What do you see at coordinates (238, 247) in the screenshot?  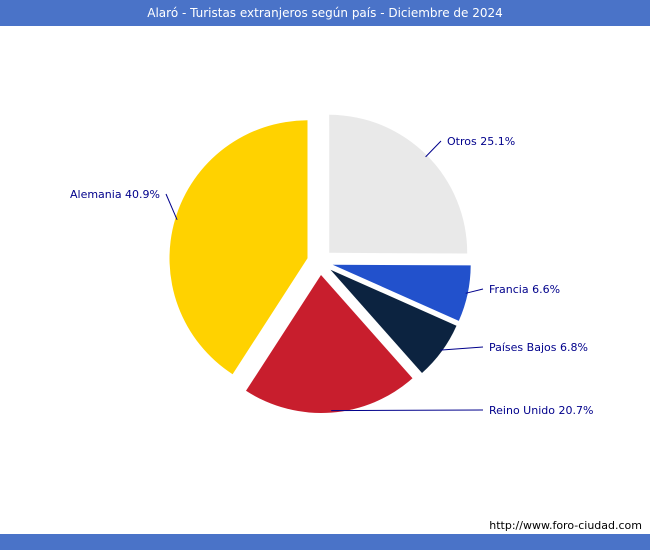 I see `pie-slice-alemania` at bounding box center [238, 247].